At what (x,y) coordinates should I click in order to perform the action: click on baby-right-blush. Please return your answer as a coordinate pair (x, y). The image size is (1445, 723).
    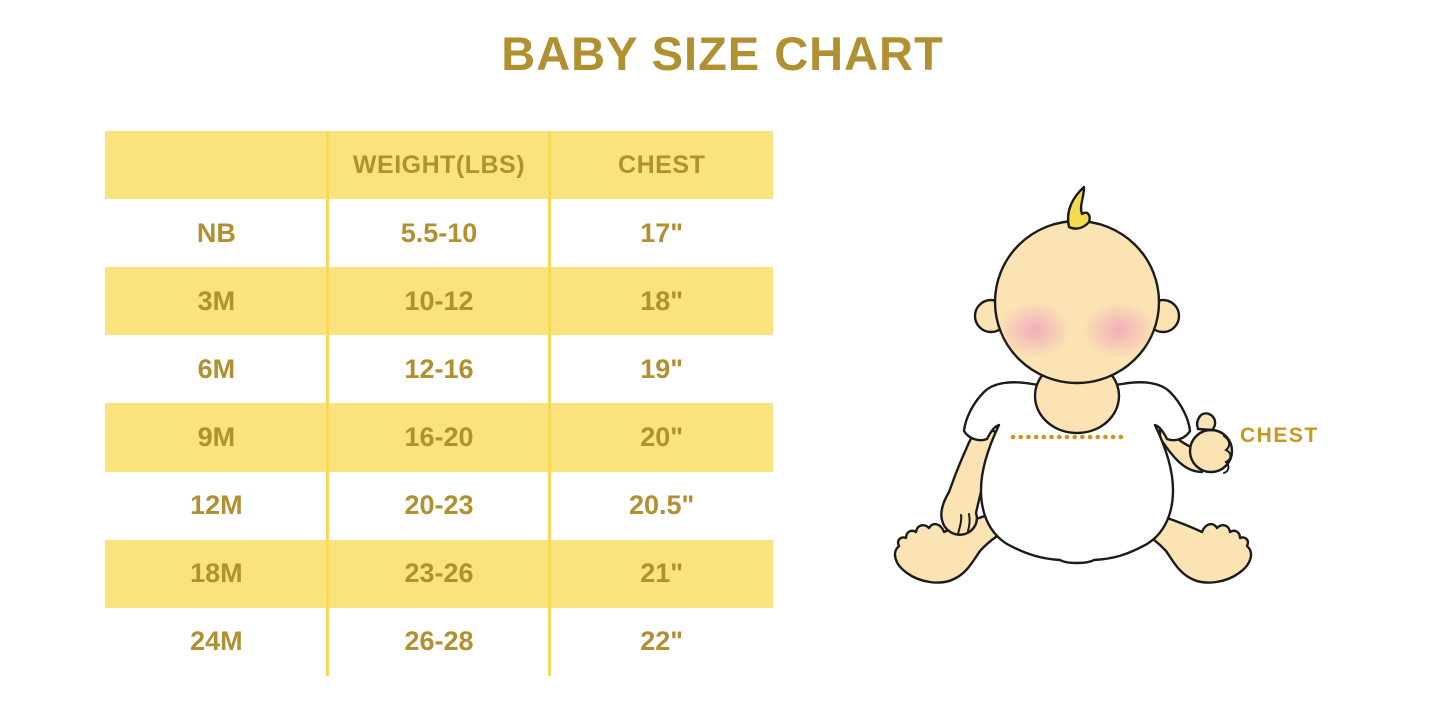
    Looking at the image, I should click on (1119, 330).